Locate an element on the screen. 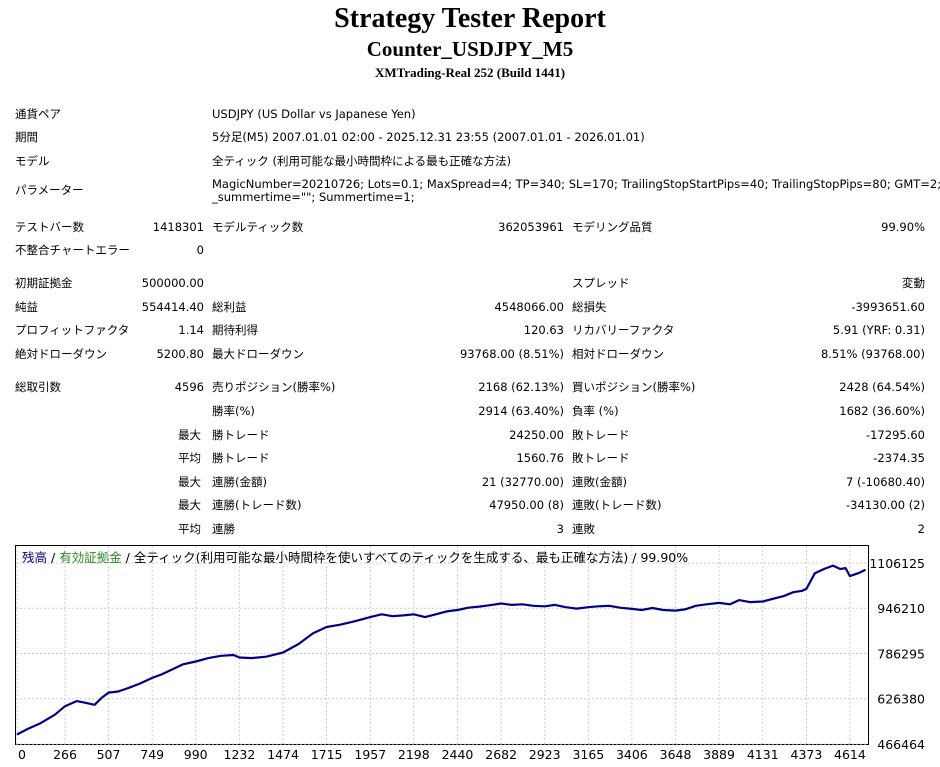  x-tick-label: 4131 is located at coordinates (763, 754).